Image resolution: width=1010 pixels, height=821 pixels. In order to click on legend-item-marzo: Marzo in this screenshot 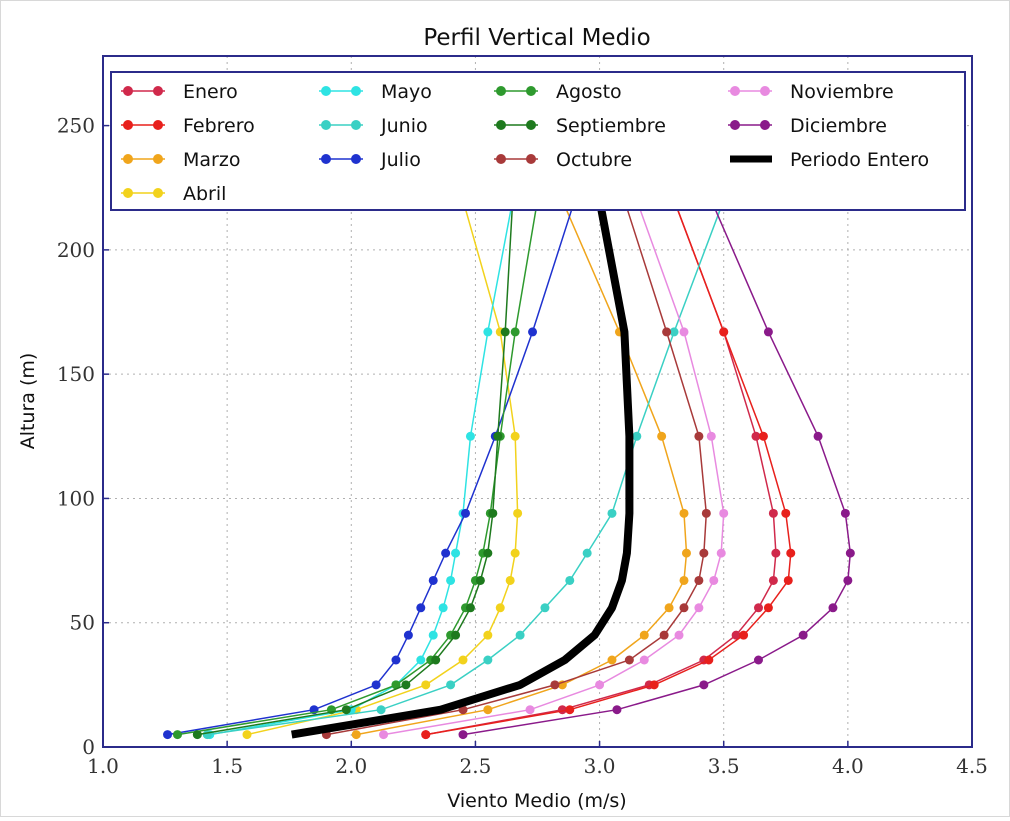, I will do `click(180, 160)`.